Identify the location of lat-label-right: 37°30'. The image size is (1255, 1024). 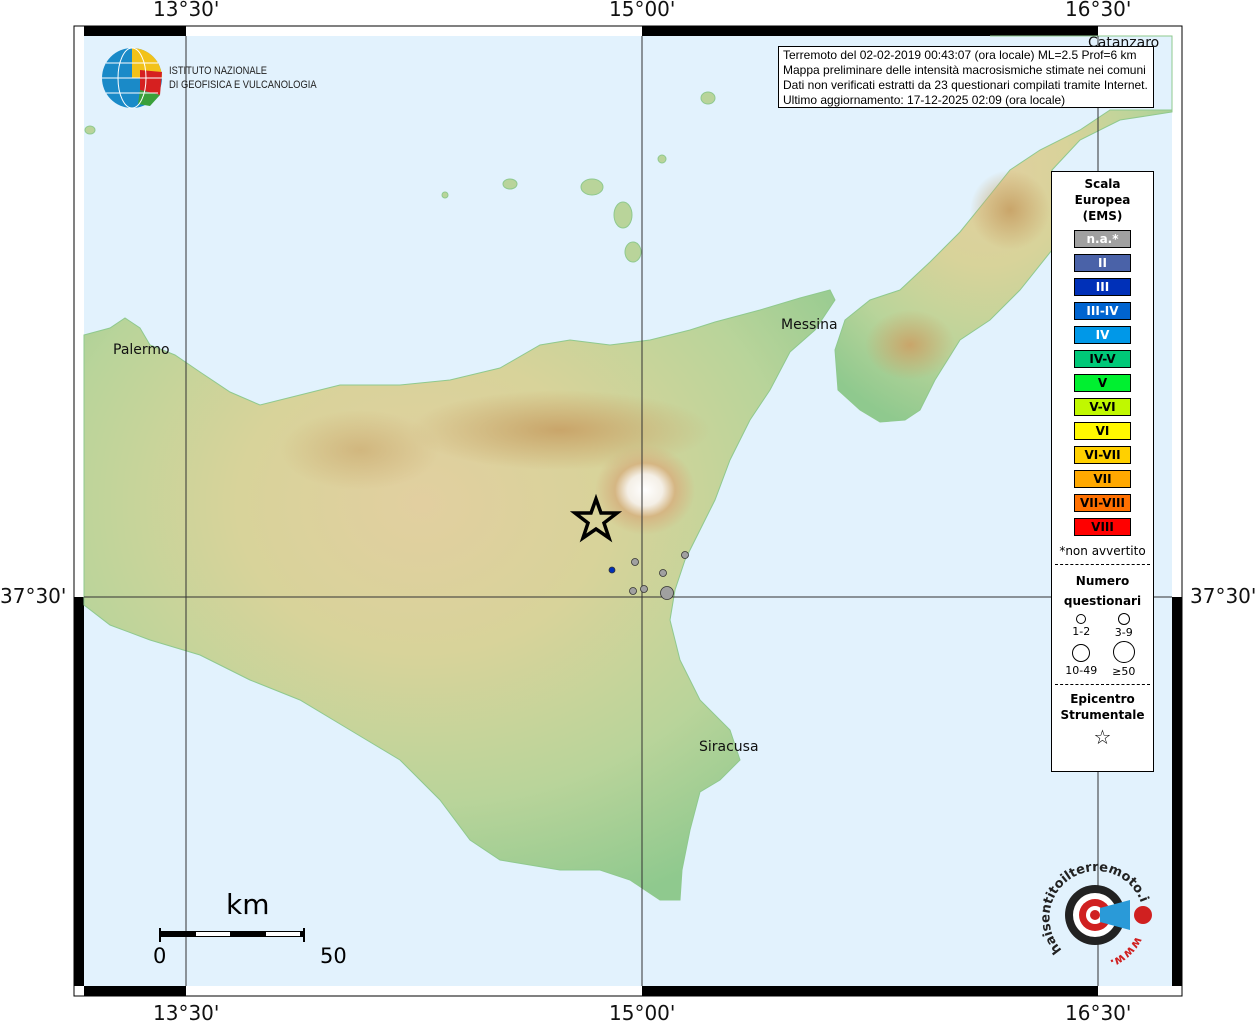
(1222, 596).